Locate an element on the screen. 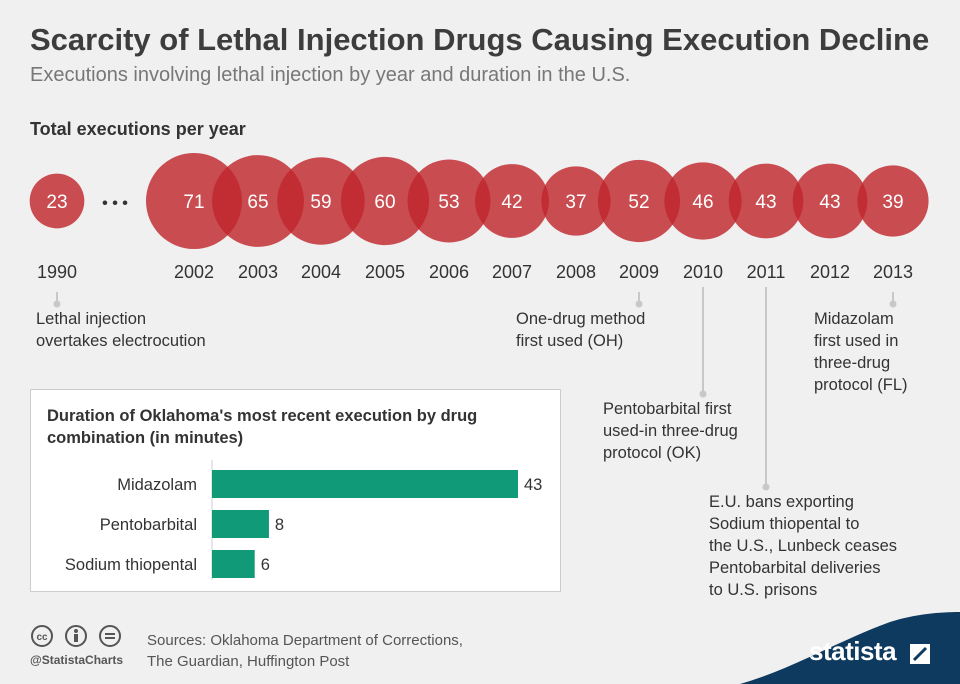 This screenshot has width=960, height=684. year-tick-label: 2004 is located at coordinates (321, 272).